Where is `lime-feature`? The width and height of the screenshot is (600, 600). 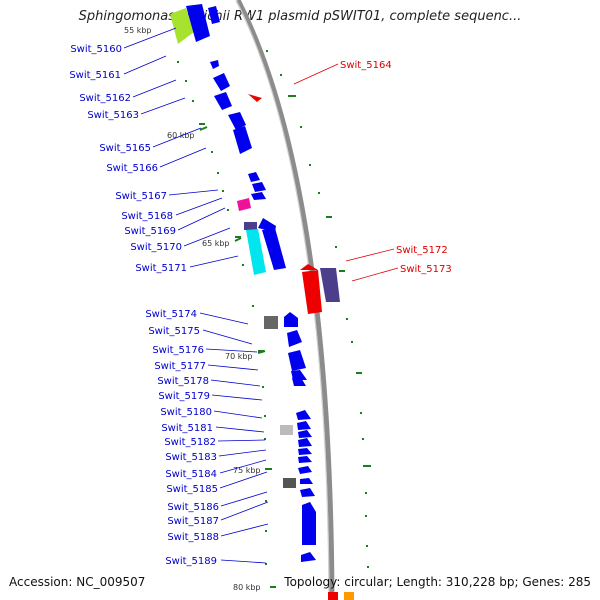 lime-feature is located at coordinates (182, 26).